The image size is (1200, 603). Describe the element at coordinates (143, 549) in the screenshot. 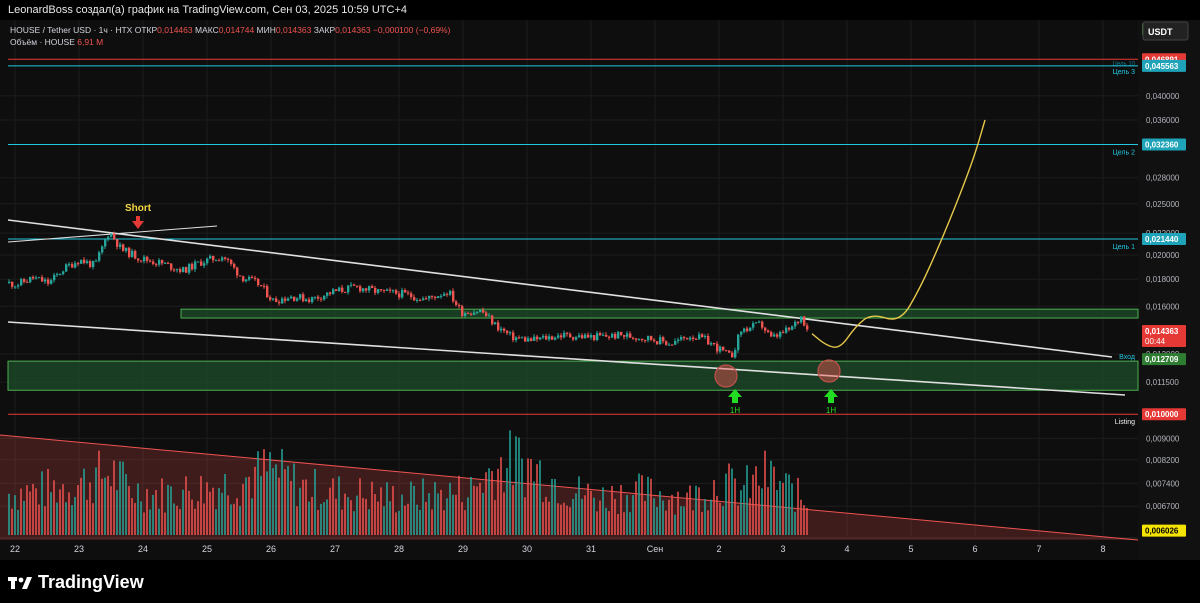

I see `x-tick-label: 24` at that location.